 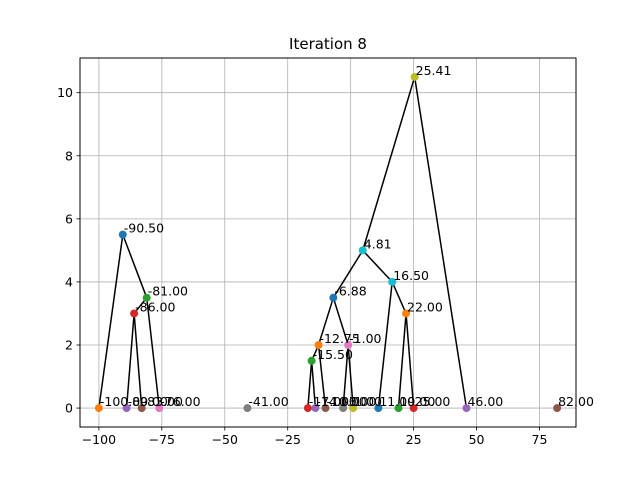 I want to click on y-tick-label: 2, so click(x=69, y=345).